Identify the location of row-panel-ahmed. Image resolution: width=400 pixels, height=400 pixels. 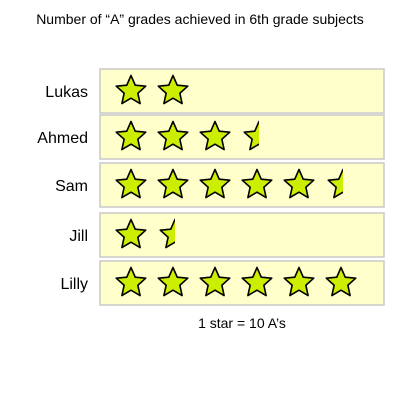
(242, 137).